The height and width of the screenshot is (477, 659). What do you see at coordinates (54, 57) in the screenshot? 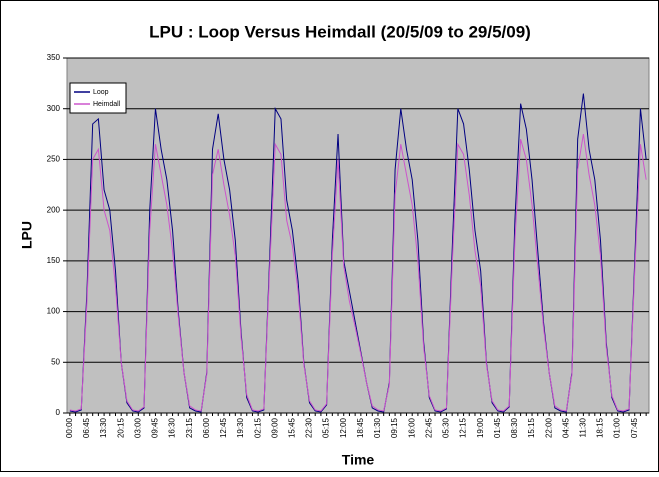
I see `y-tick-label: 350` at bounding box center [54, 57].